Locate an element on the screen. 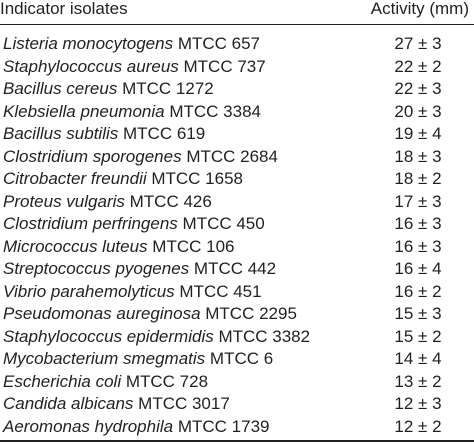  table-header-row: Indicator isolates Activity (mm) is located at coordinates (237, 12).